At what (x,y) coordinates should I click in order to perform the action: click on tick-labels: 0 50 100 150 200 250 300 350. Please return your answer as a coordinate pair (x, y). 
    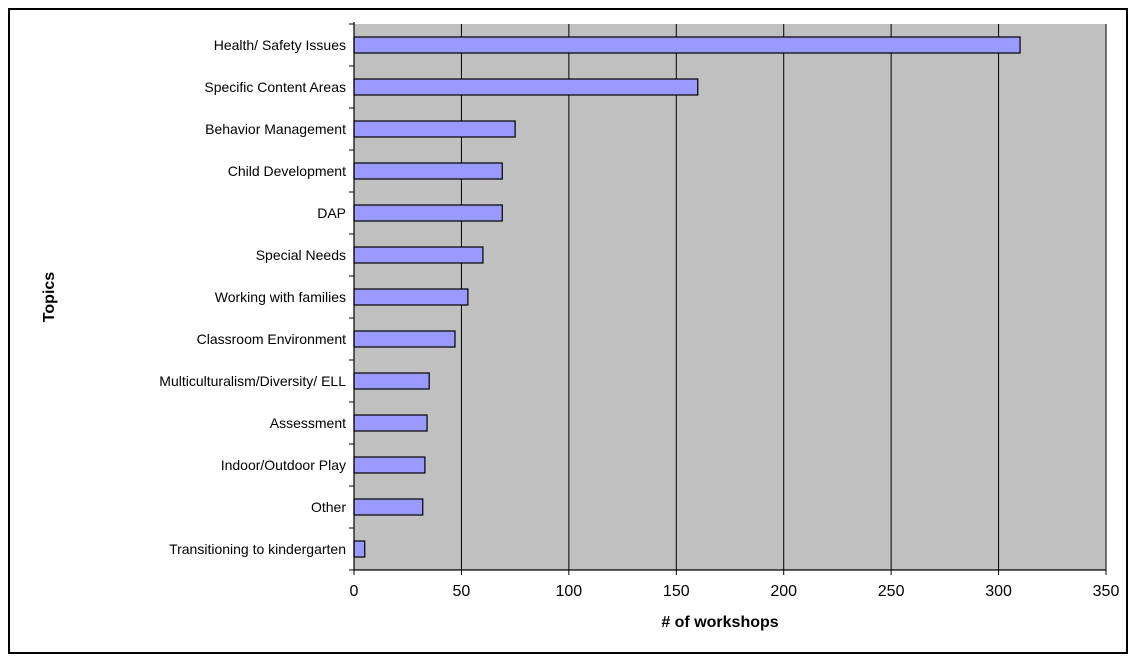
    Looking at the image, I should click on (735, 591).